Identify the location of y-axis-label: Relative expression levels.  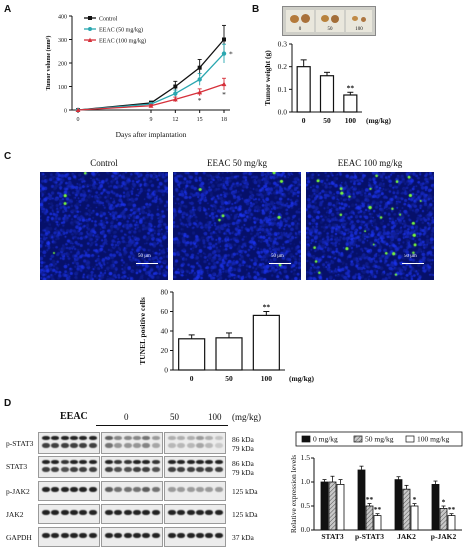
(294, 494).